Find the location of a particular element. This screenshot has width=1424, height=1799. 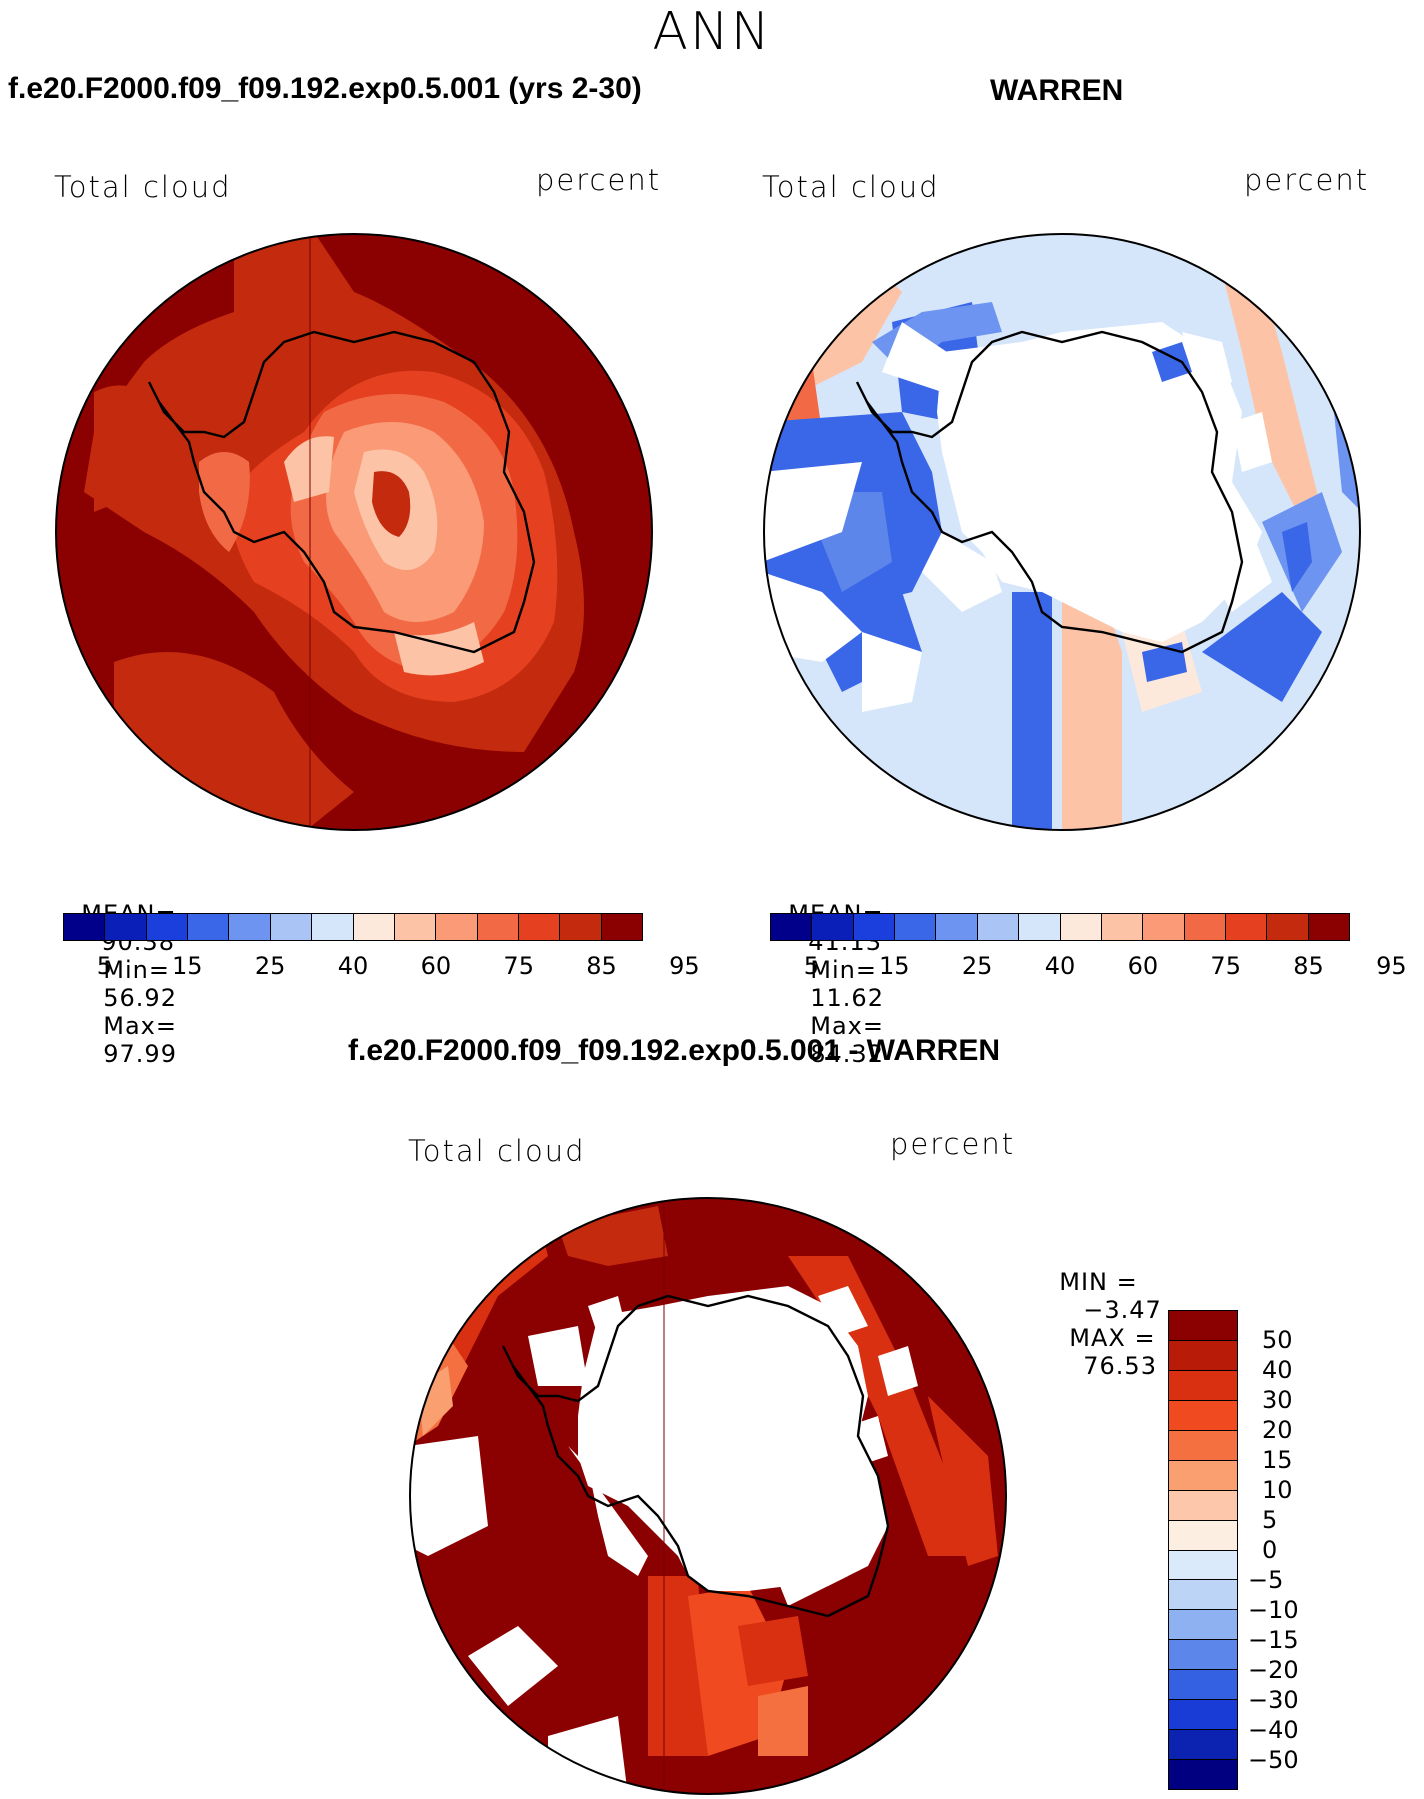

colorbar-tick-label: −40 is located at coordinates (1273, 1730).